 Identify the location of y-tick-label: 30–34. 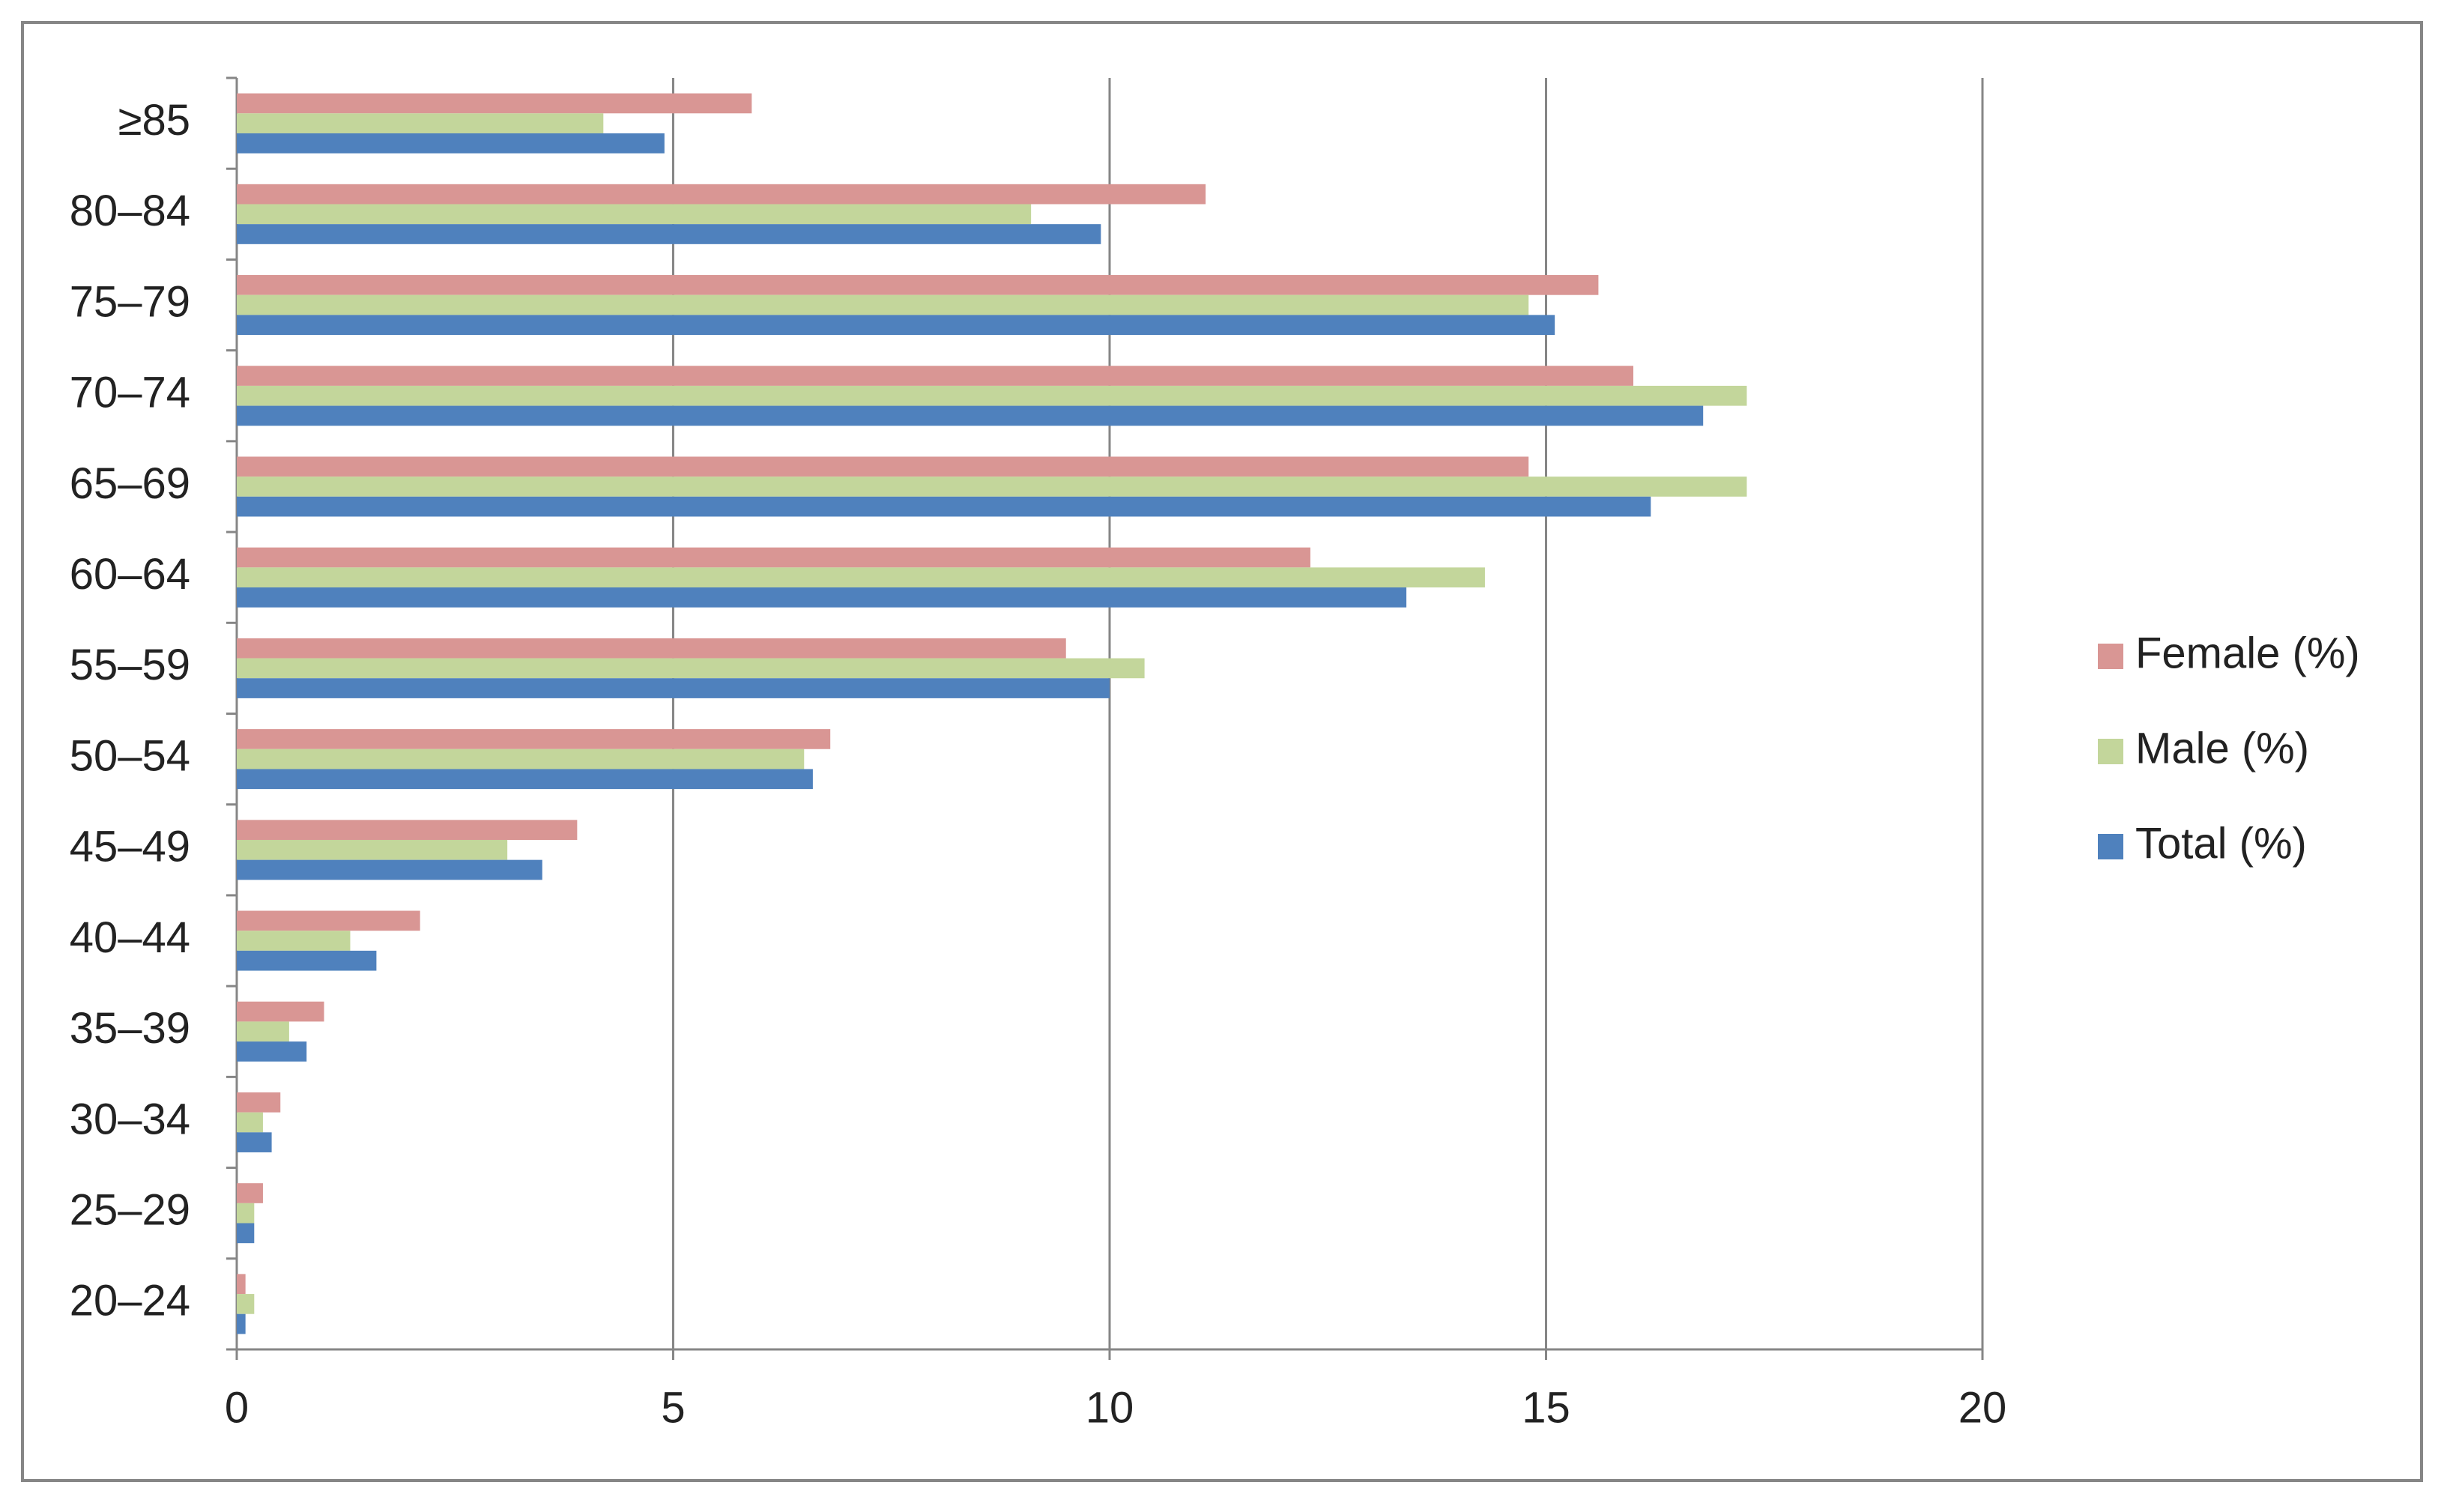
(130, 1119).